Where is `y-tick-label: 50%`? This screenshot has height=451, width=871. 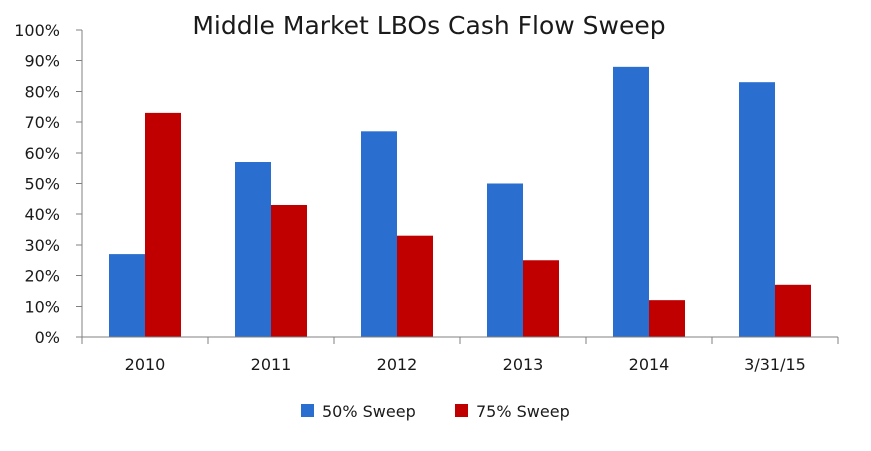 y-tick-label: 50% is located at coordinates (42, 184).